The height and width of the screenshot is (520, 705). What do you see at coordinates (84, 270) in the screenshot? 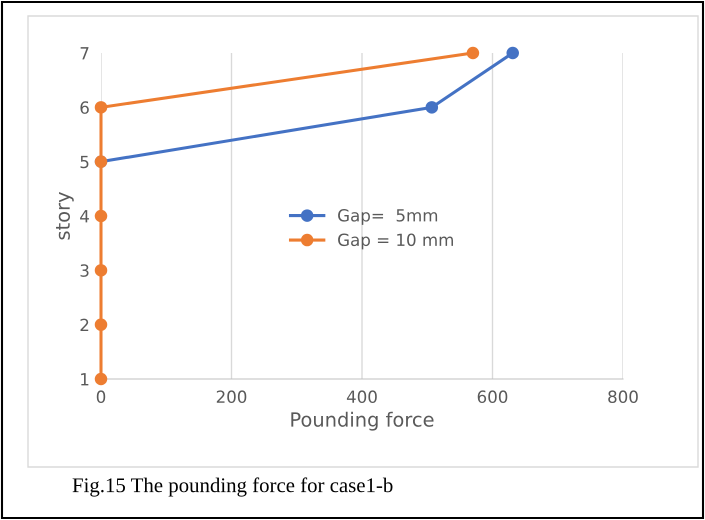
I see `y-tick-label: 3` at bounding box center [84, 270].